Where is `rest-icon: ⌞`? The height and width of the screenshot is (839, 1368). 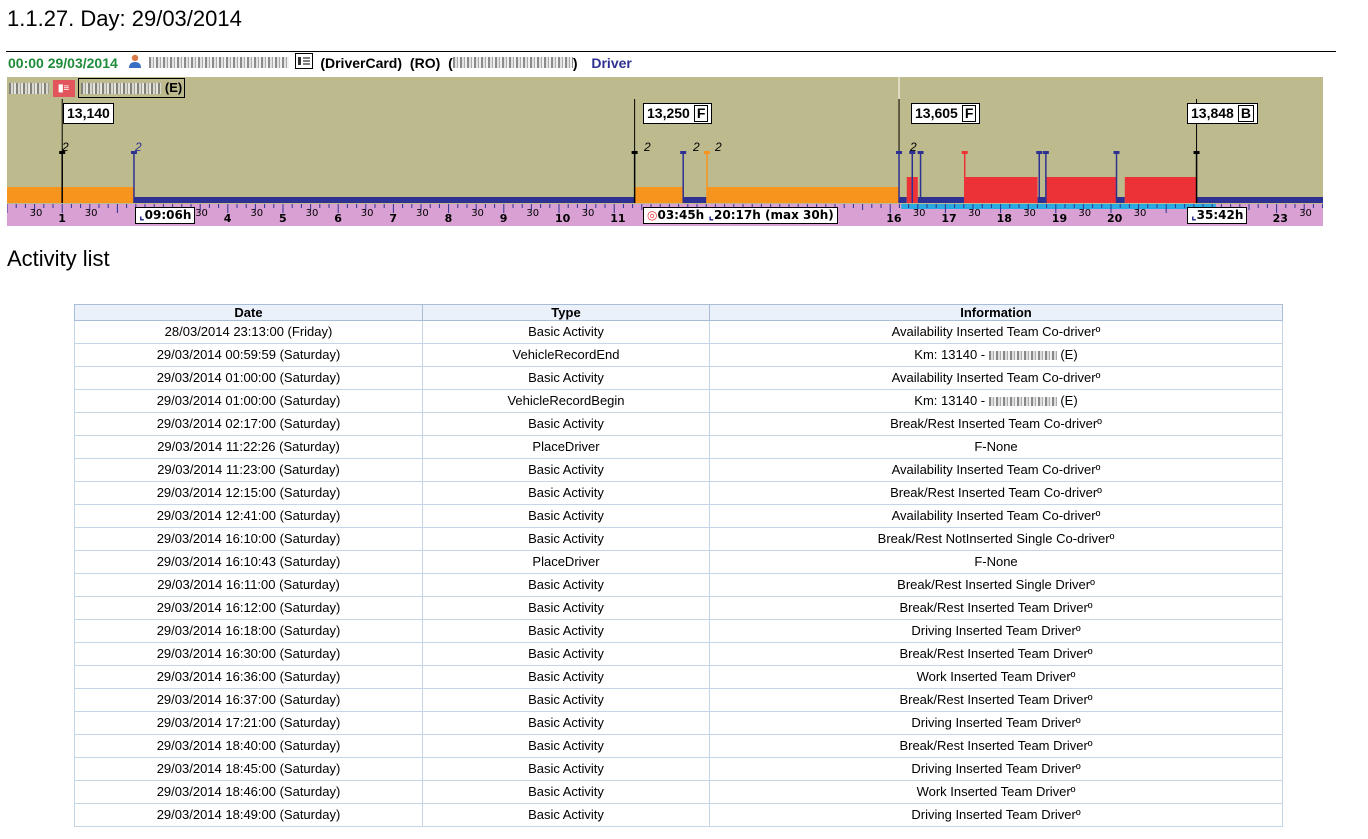
rest-icon: ⌞ is located at coordinates (1194, 215).